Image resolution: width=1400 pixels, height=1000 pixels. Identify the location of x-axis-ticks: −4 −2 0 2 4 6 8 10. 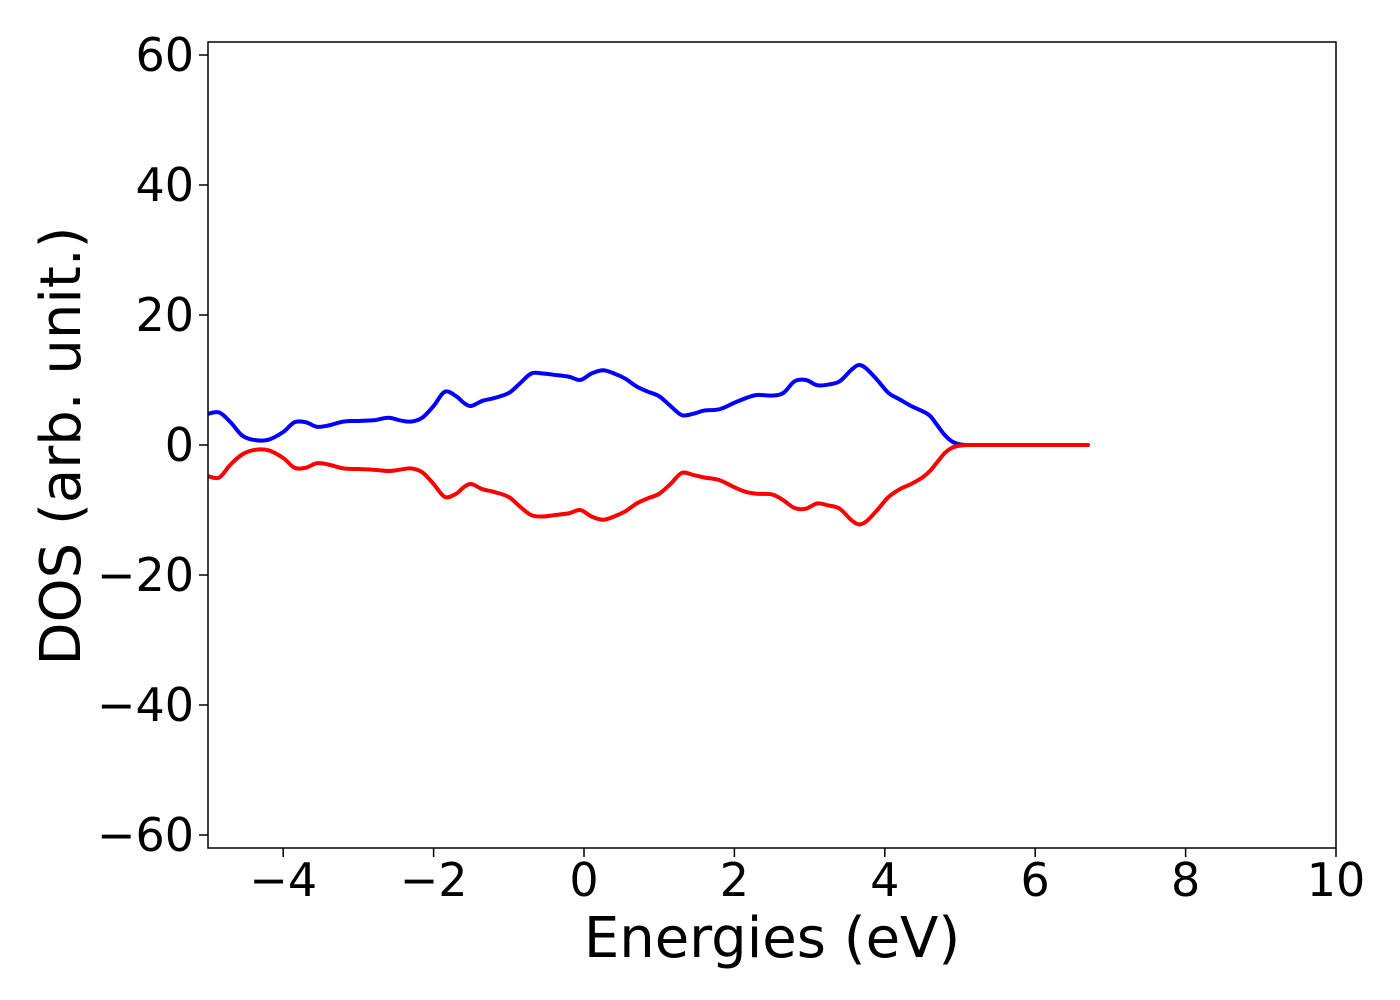
(807, 877).